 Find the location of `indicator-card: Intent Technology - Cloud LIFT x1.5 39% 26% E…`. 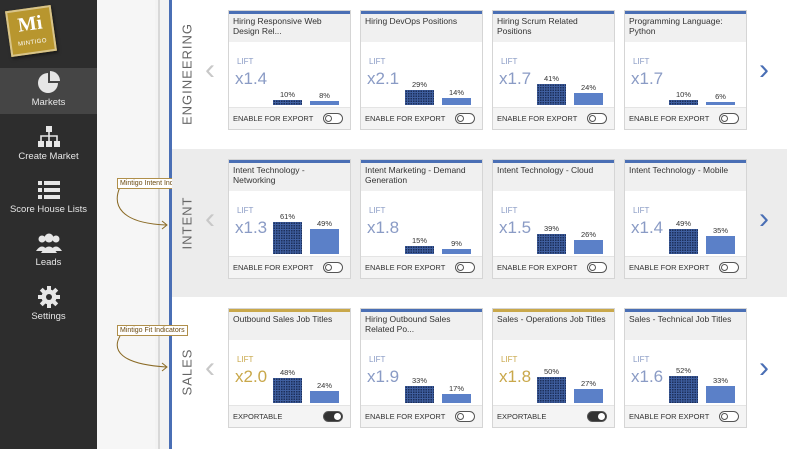

indicator-card: Intent Technology - Cloud LIFT x1.5 39% 26% E… is located at coordinates (553, 219).